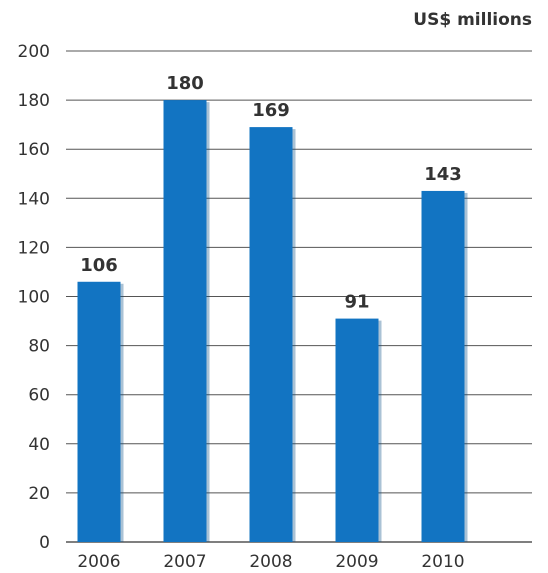 The width and height of the screenshot is (548, 573). Describe the element at coordinates (185, 321) in the screenshot. I see `bar-2007` at that location.